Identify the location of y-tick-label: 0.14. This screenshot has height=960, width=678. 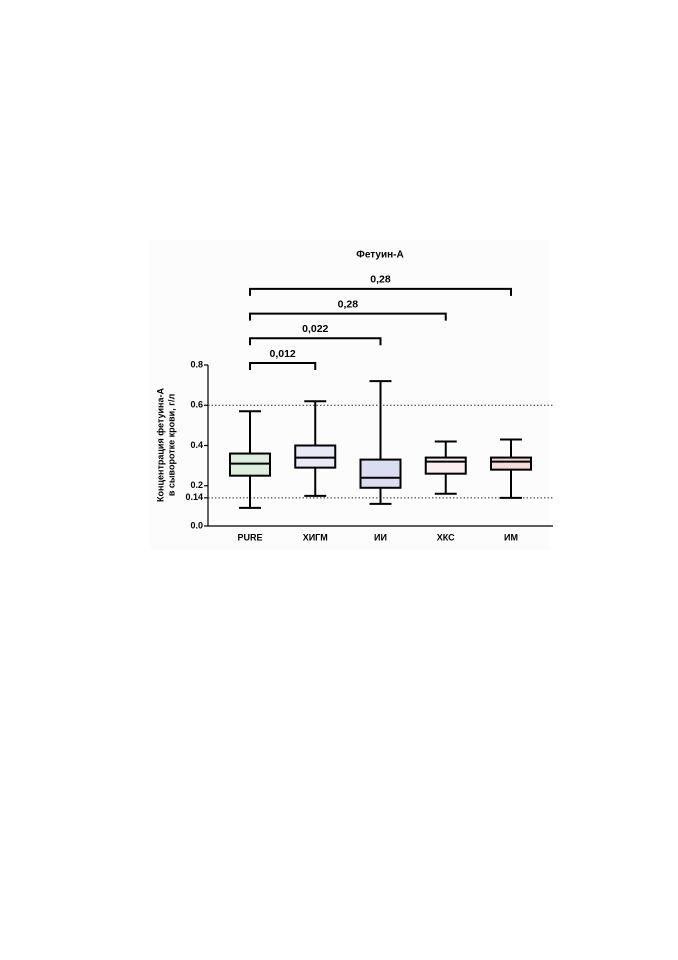
(194, 497).